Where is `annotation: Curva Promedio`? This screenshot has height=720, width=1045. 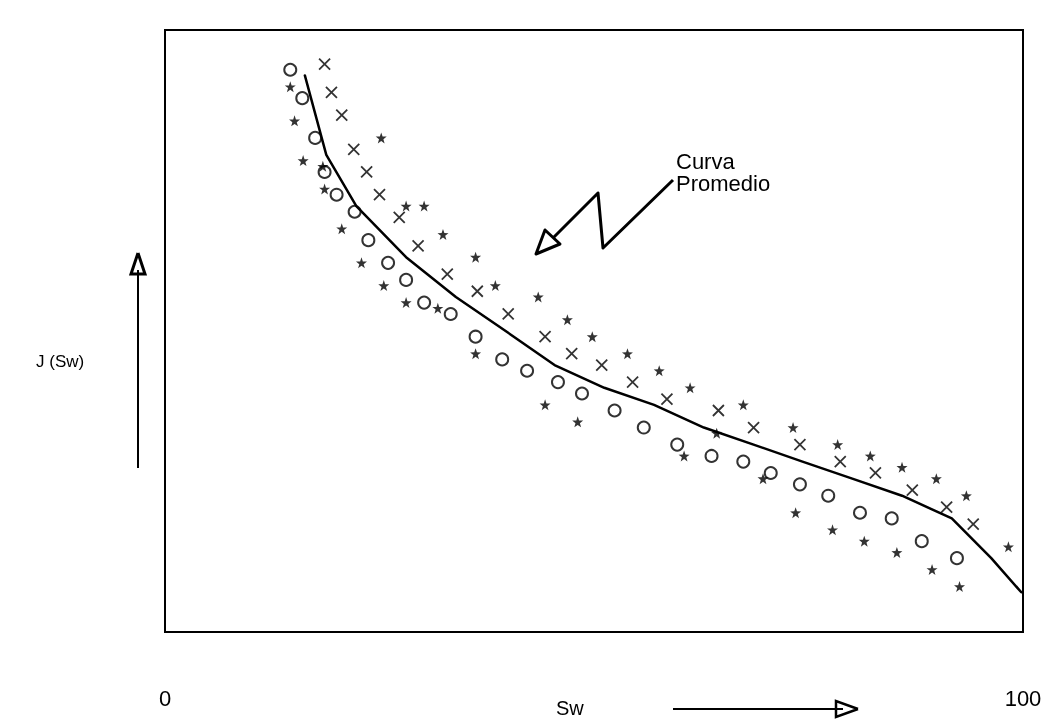
annotation: Curva Promedio is located at coordinates (723, 172).